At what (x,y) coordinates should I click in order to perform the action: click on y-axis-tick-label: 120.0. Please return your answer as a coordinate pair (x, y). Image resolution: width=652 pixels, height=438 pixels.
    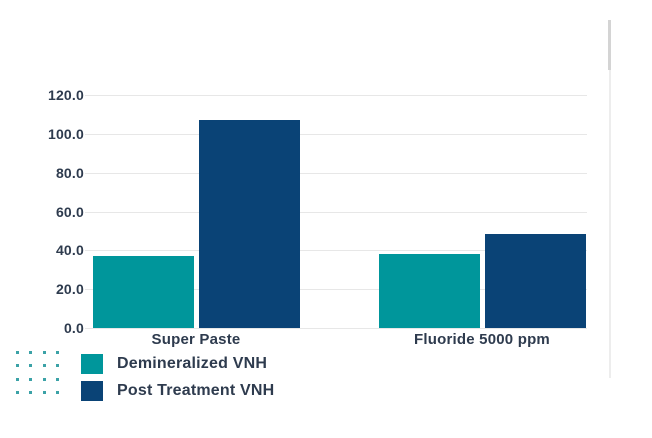
    Looking at the image, I should click on (65, 95).